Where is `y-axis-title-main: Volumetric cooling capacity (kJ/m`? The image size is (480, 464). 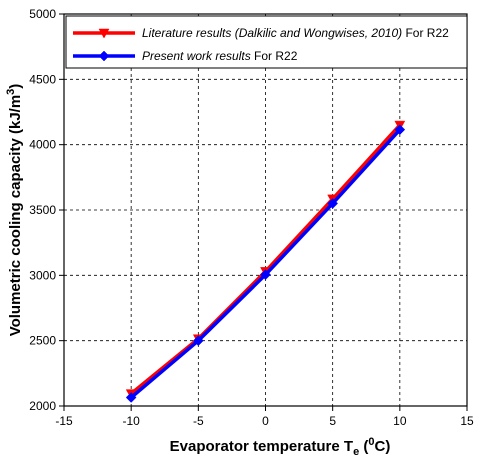
y-axis-title-main: Volumetric cooling capacity (kJ/m is located at coordinates (15, 215).